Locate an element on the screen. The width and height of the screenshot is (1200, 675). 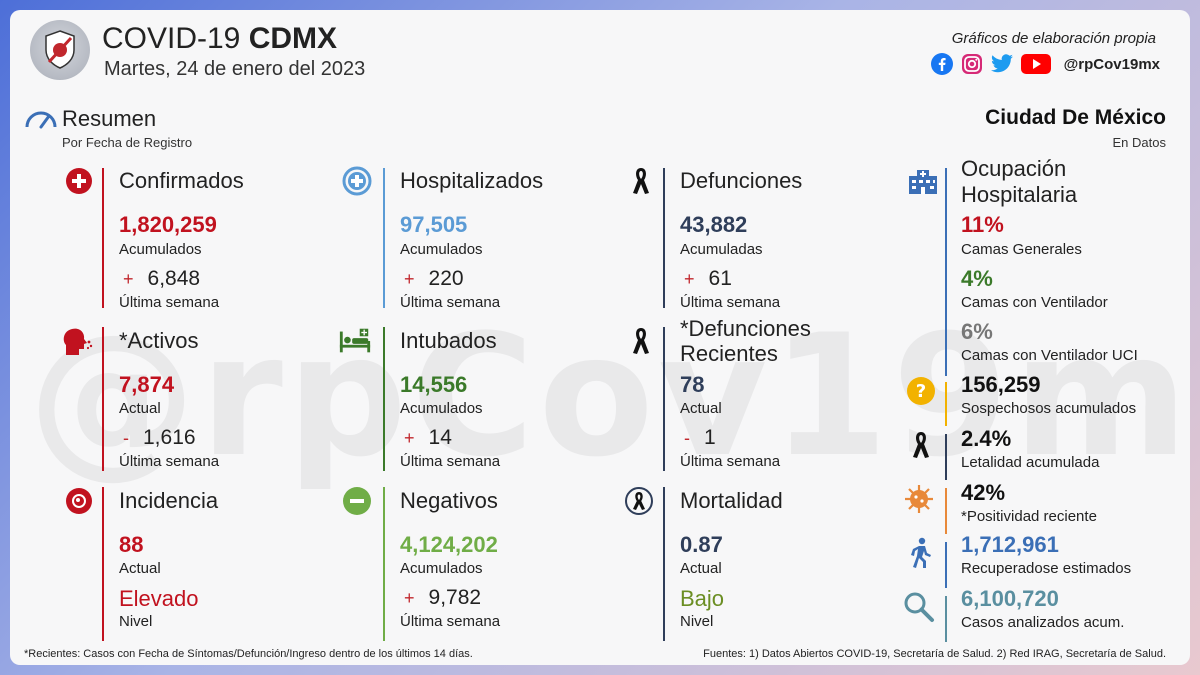
summary-title: Resumen is located at coordinates (109, 118).